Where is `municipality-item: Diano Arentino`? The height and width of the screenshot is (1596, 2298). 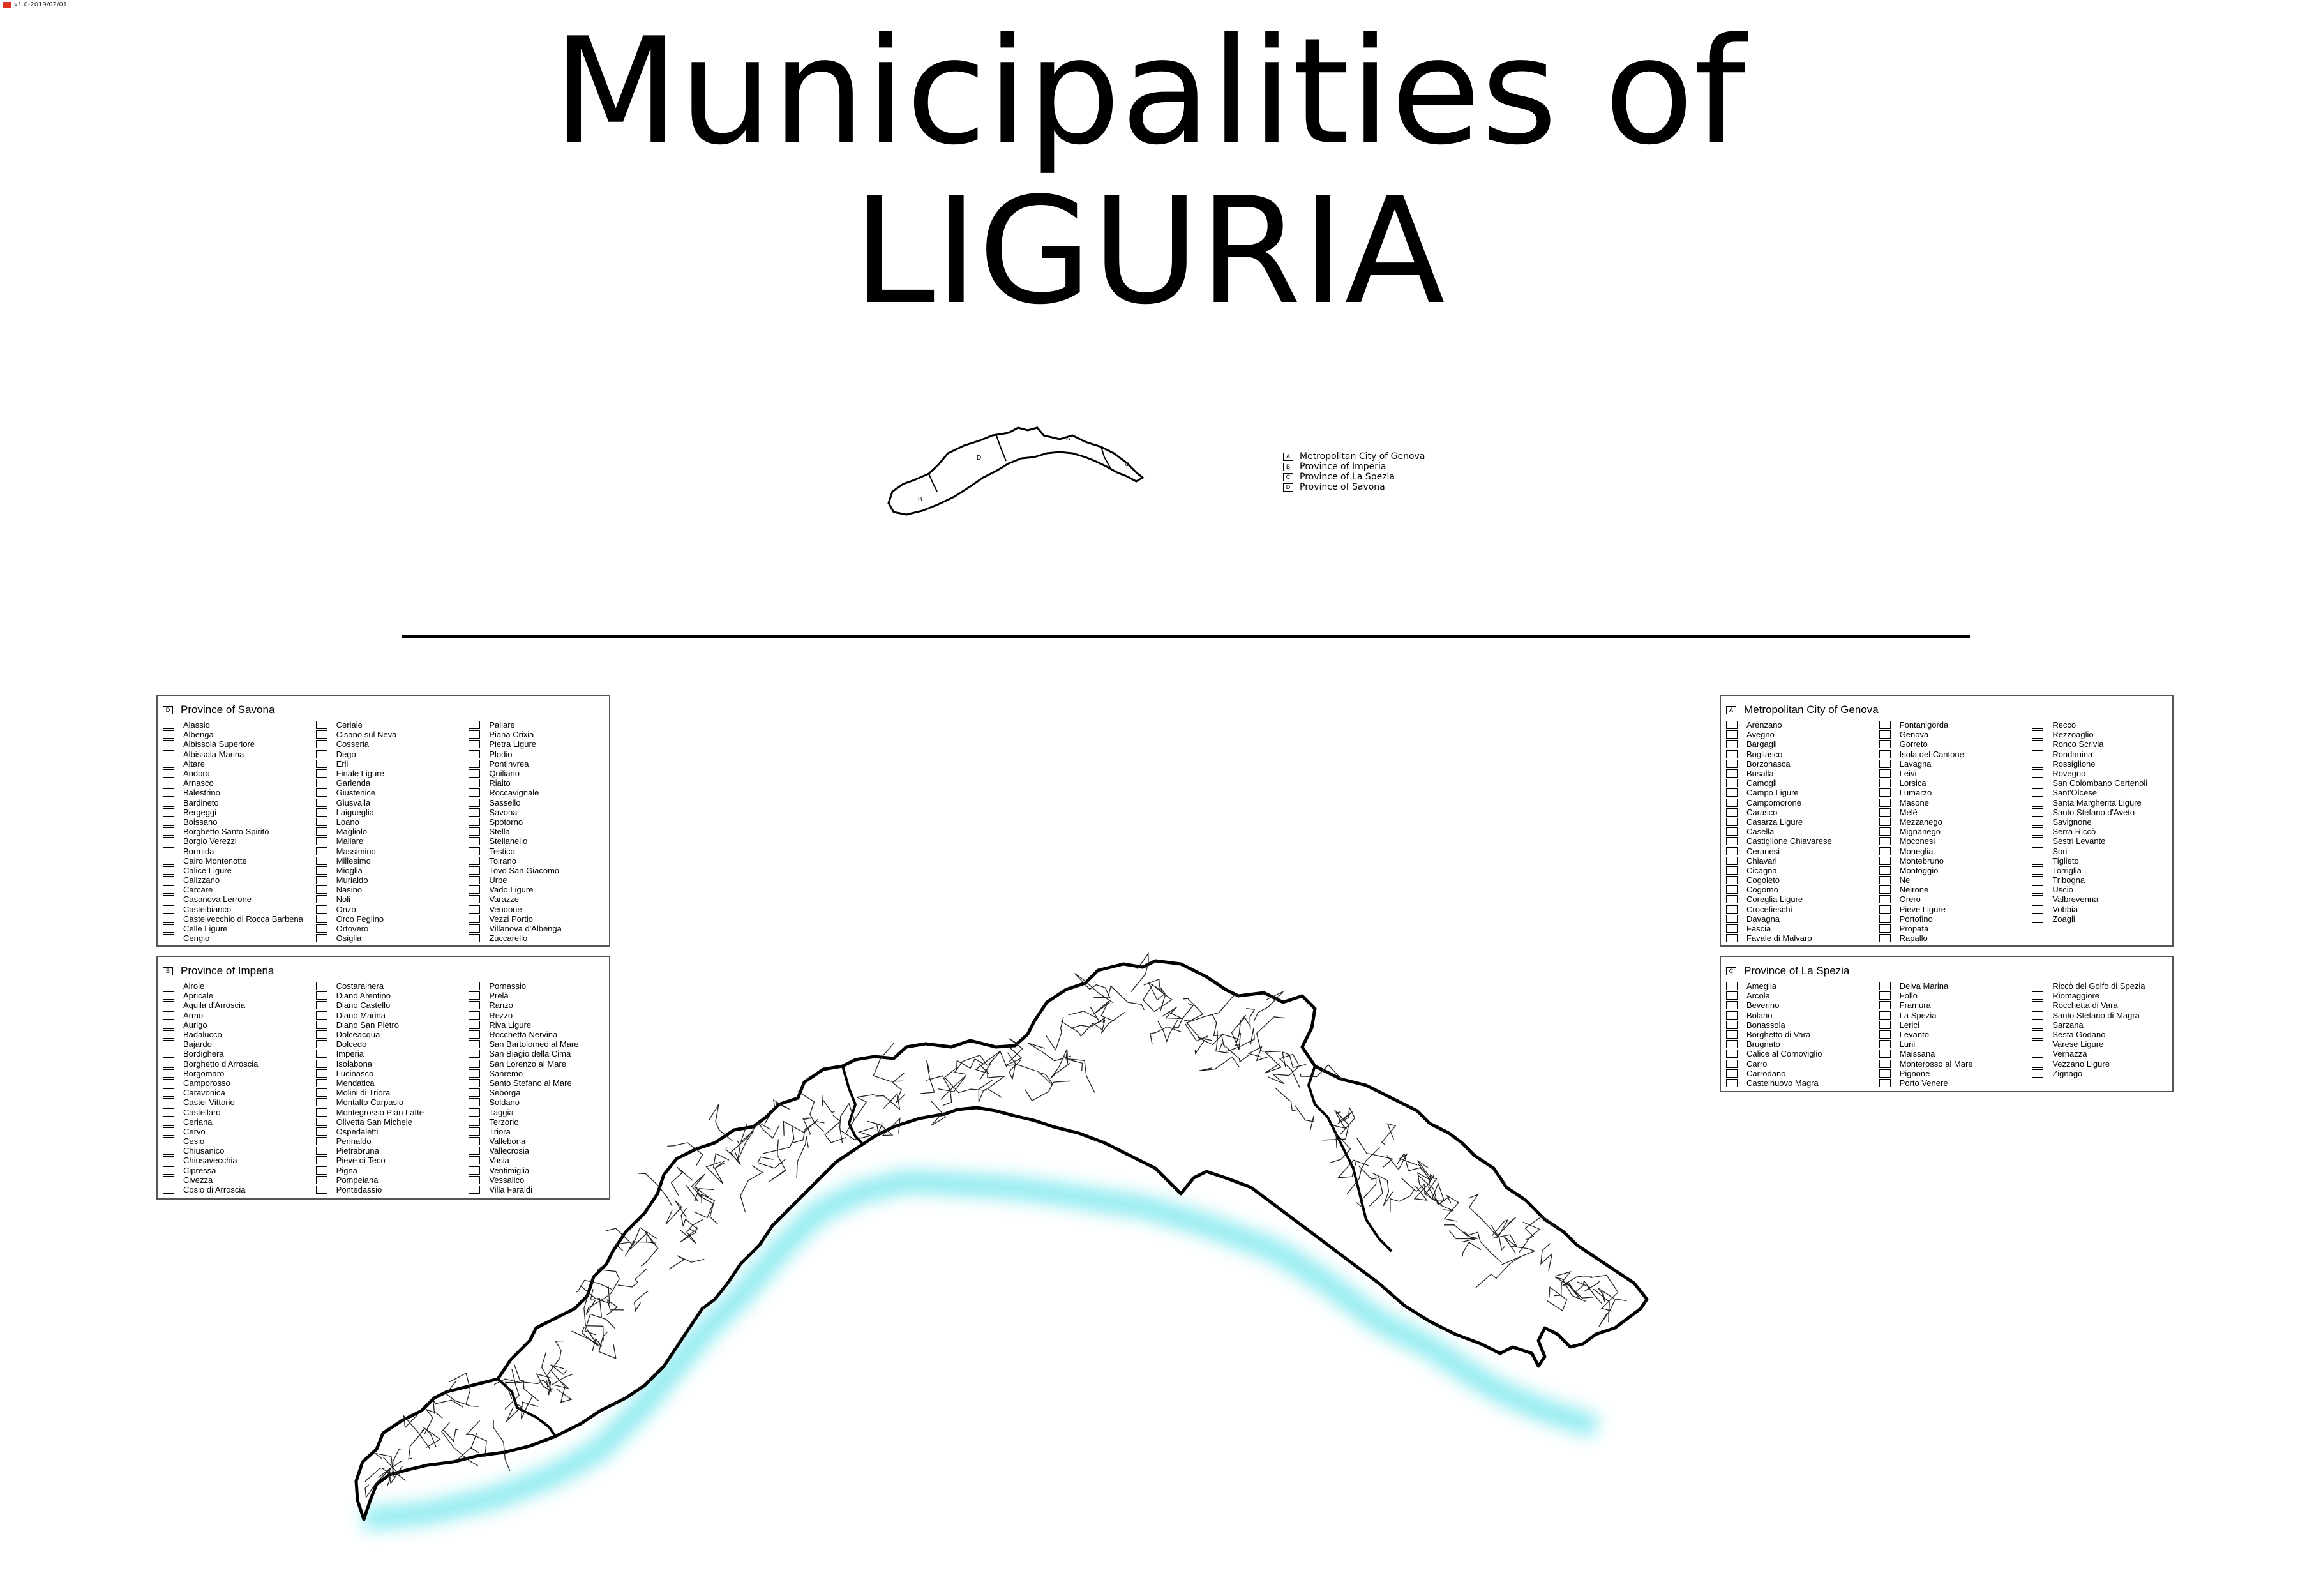
municipality-item: Diano Arentino is located at coordinates (392, 995).